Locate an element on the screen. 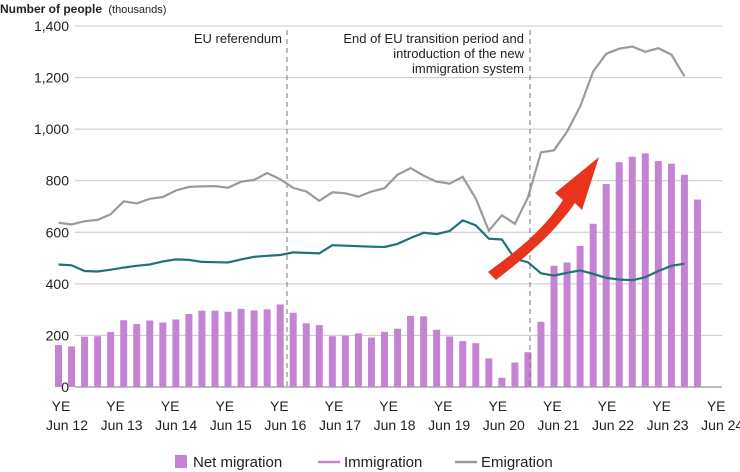 The width and height of the screenshot is (740, 472). immigration-line is located at coordinates (371, 250).